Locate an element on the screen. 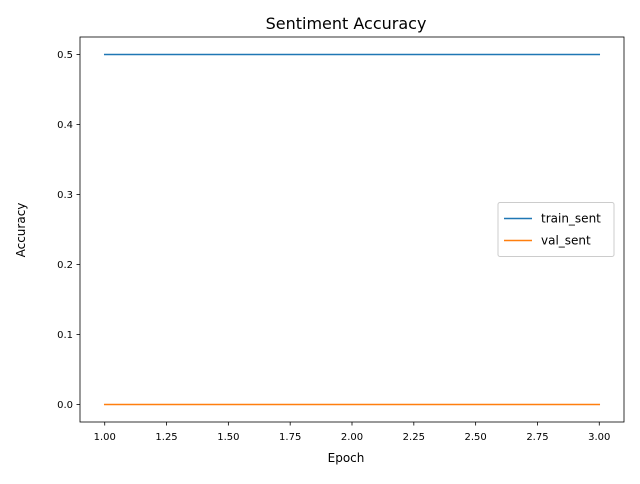  y-axis-label: Accuracy is located at coordinates (21, 230).